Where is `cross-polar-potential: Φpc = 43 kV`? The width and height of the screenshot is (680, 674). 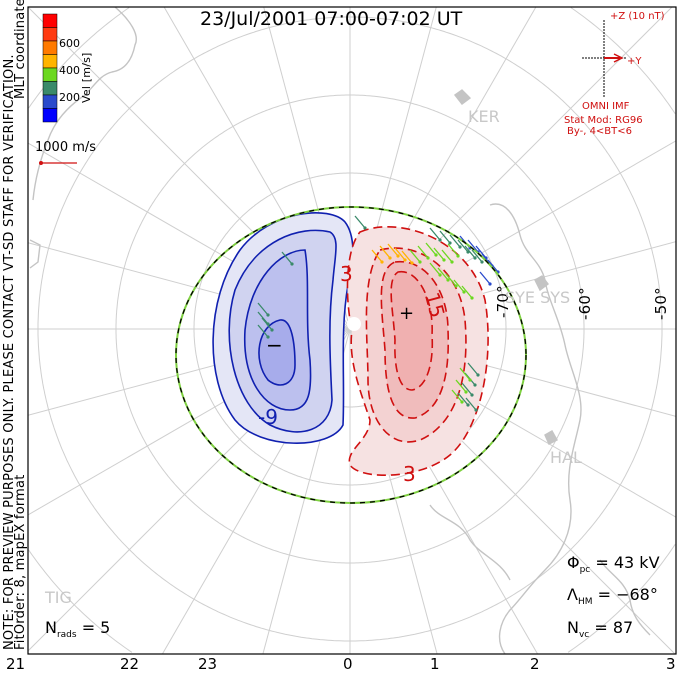
cross-polar-potential: Φpc = 43 kV is located at coordinates (613, 564).